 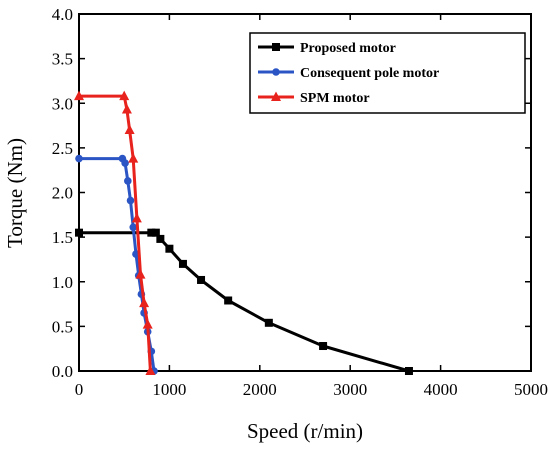 I want to click on y-tick-label: 0.0, so click(x=62, y=371).